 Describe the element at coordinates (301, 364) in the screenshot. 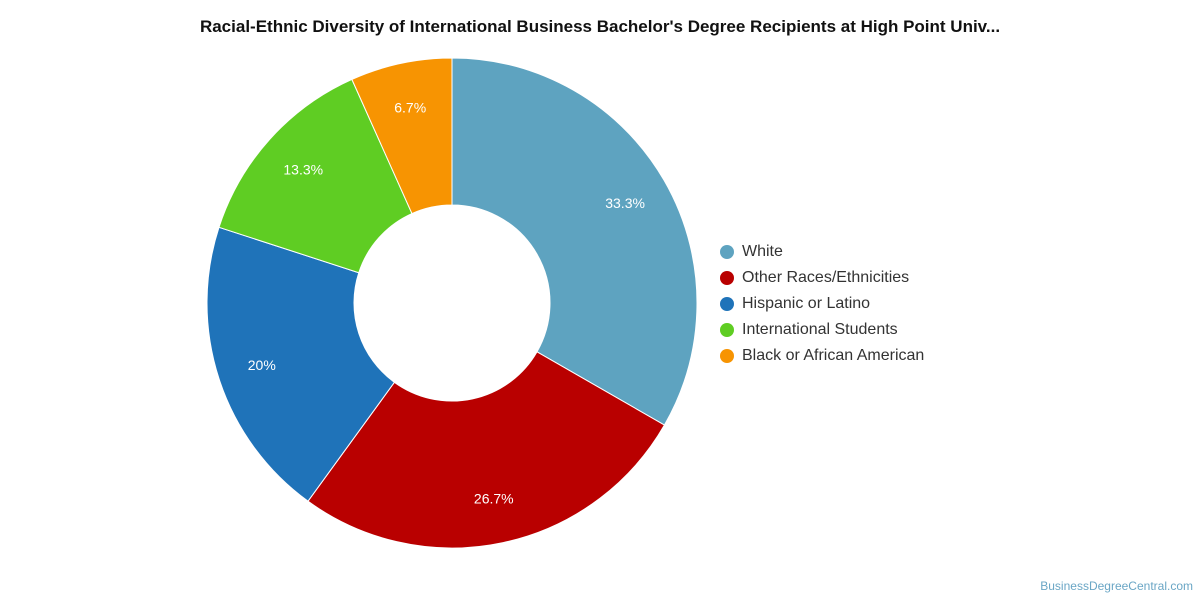

I see `slice-hispanic-or-latino` at that location.